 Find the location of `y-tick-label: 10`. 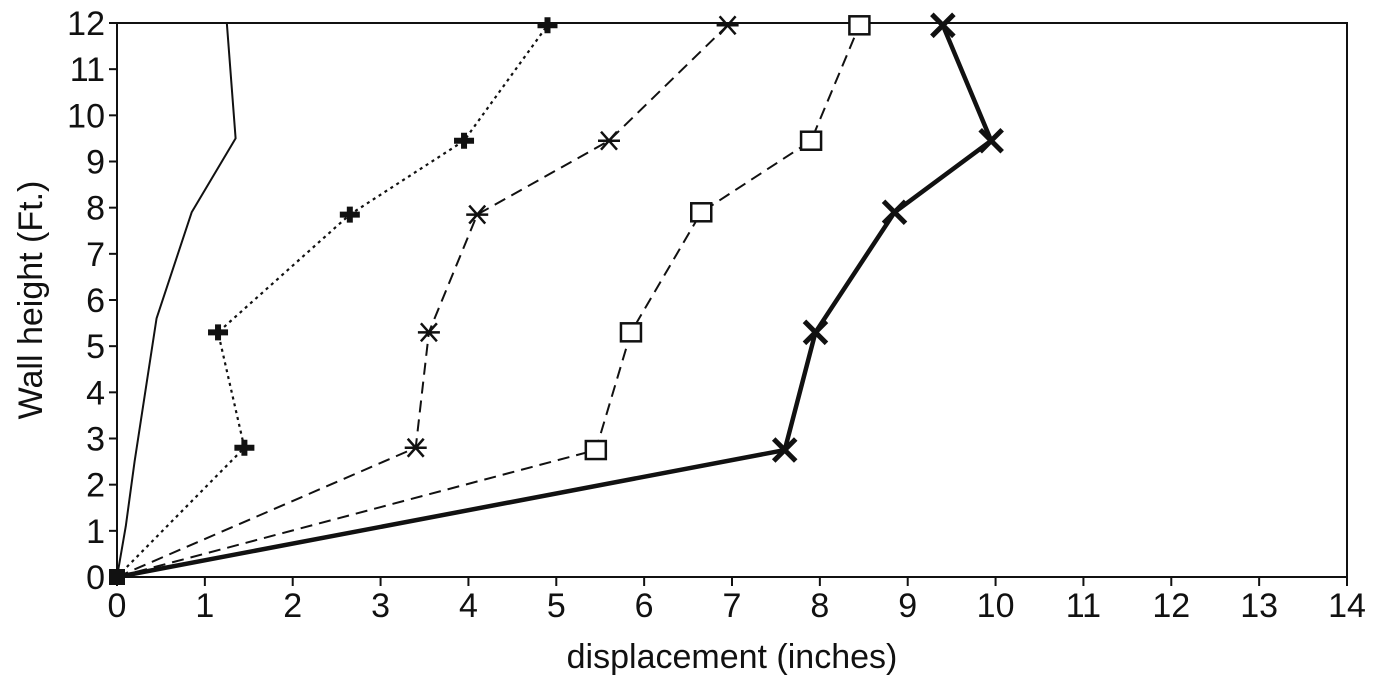

y-tick-label: 10 is located at coordinates (86, 116).